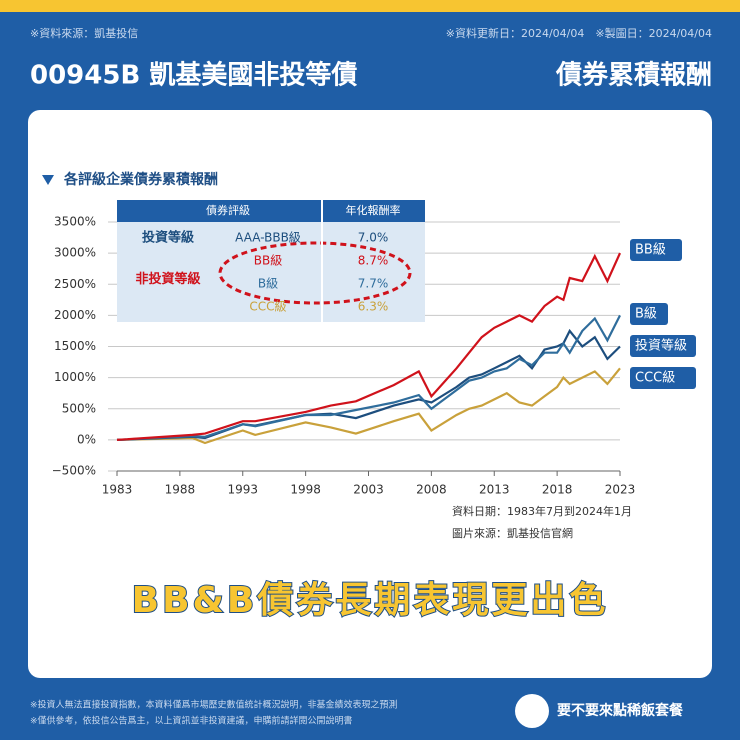 Image resolution: width=740 pixels, height=744 pixels. I want to click on legend-label: 投資等級, so click(661, 346).